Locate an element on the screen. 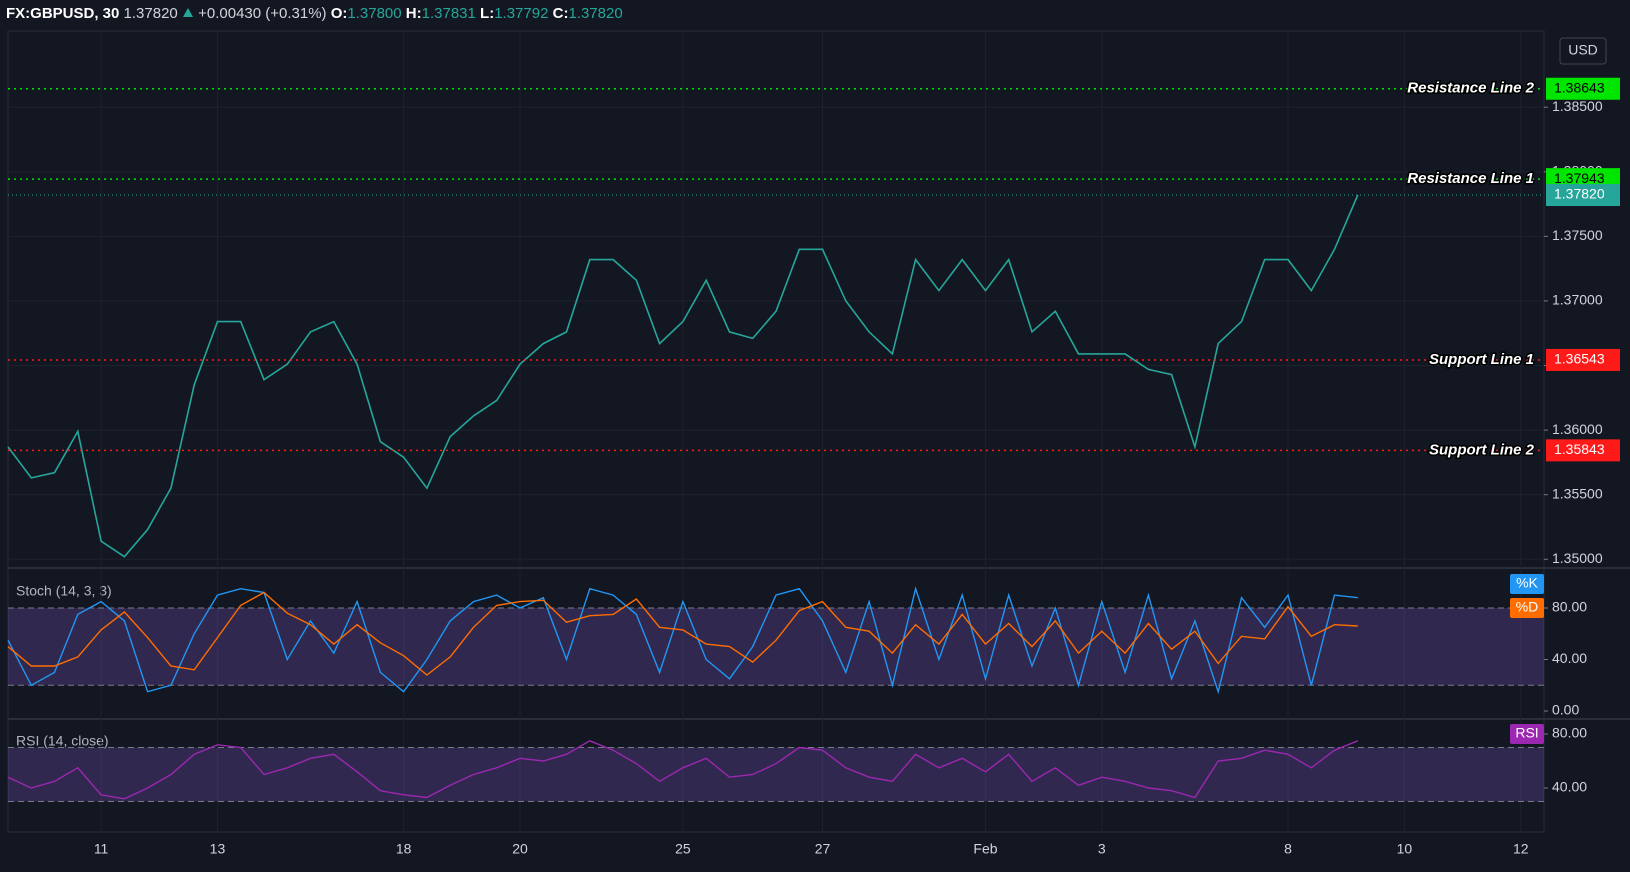  legend-label: %K is located at coordinates (1527, 583).